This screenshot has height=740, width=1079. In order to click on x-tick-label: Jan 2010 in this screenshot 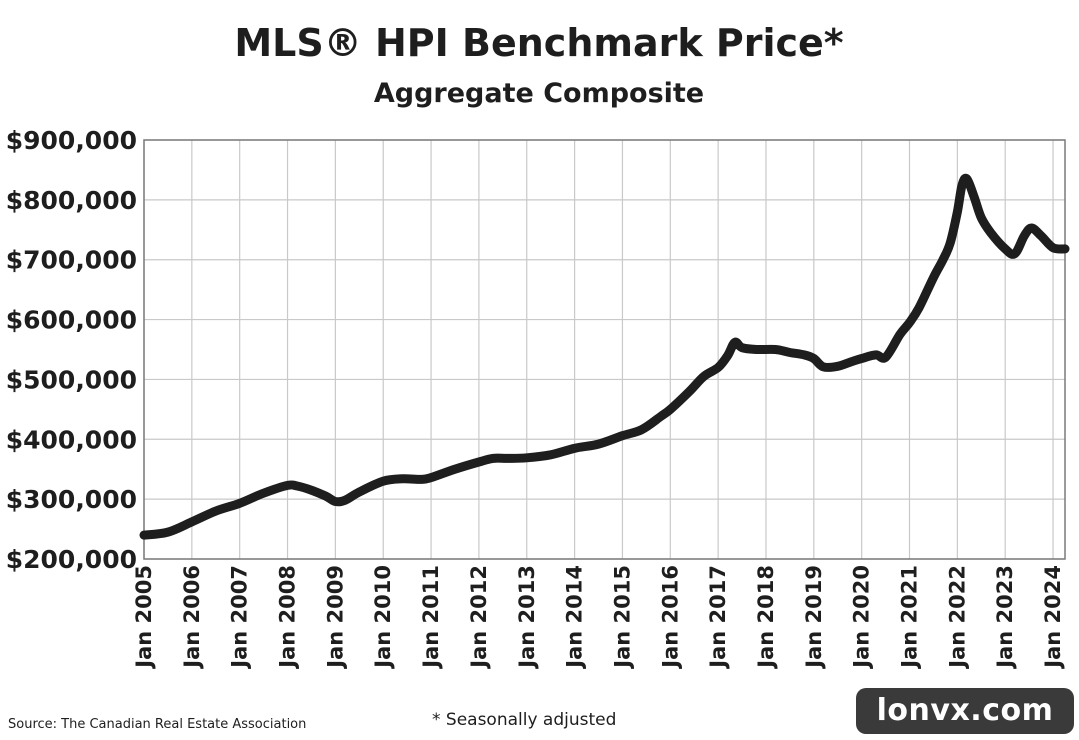, I will do `click(383, 617)`.